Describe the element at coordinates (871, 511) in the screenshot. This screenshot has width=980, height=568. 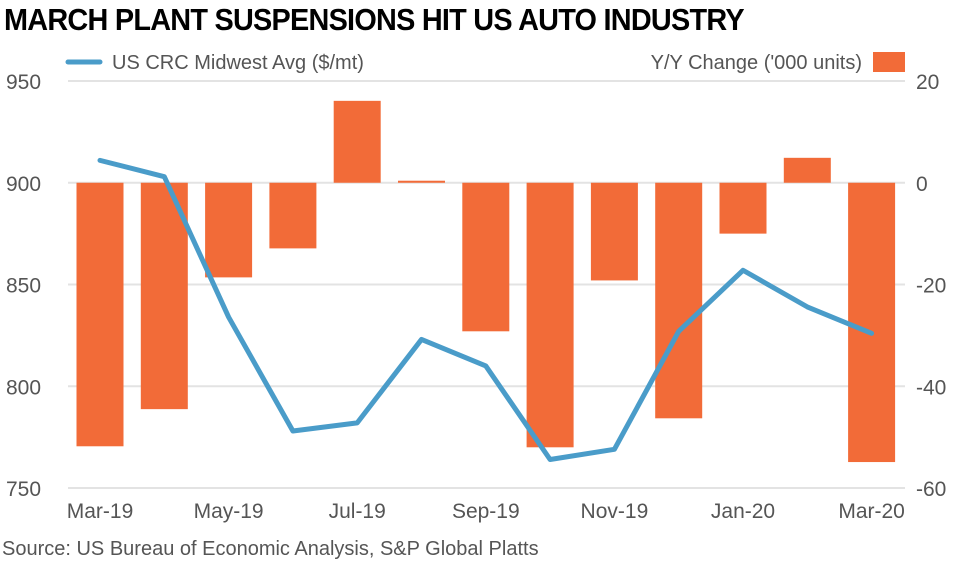
I see `x-axis-tick: Mar-20` at that location.